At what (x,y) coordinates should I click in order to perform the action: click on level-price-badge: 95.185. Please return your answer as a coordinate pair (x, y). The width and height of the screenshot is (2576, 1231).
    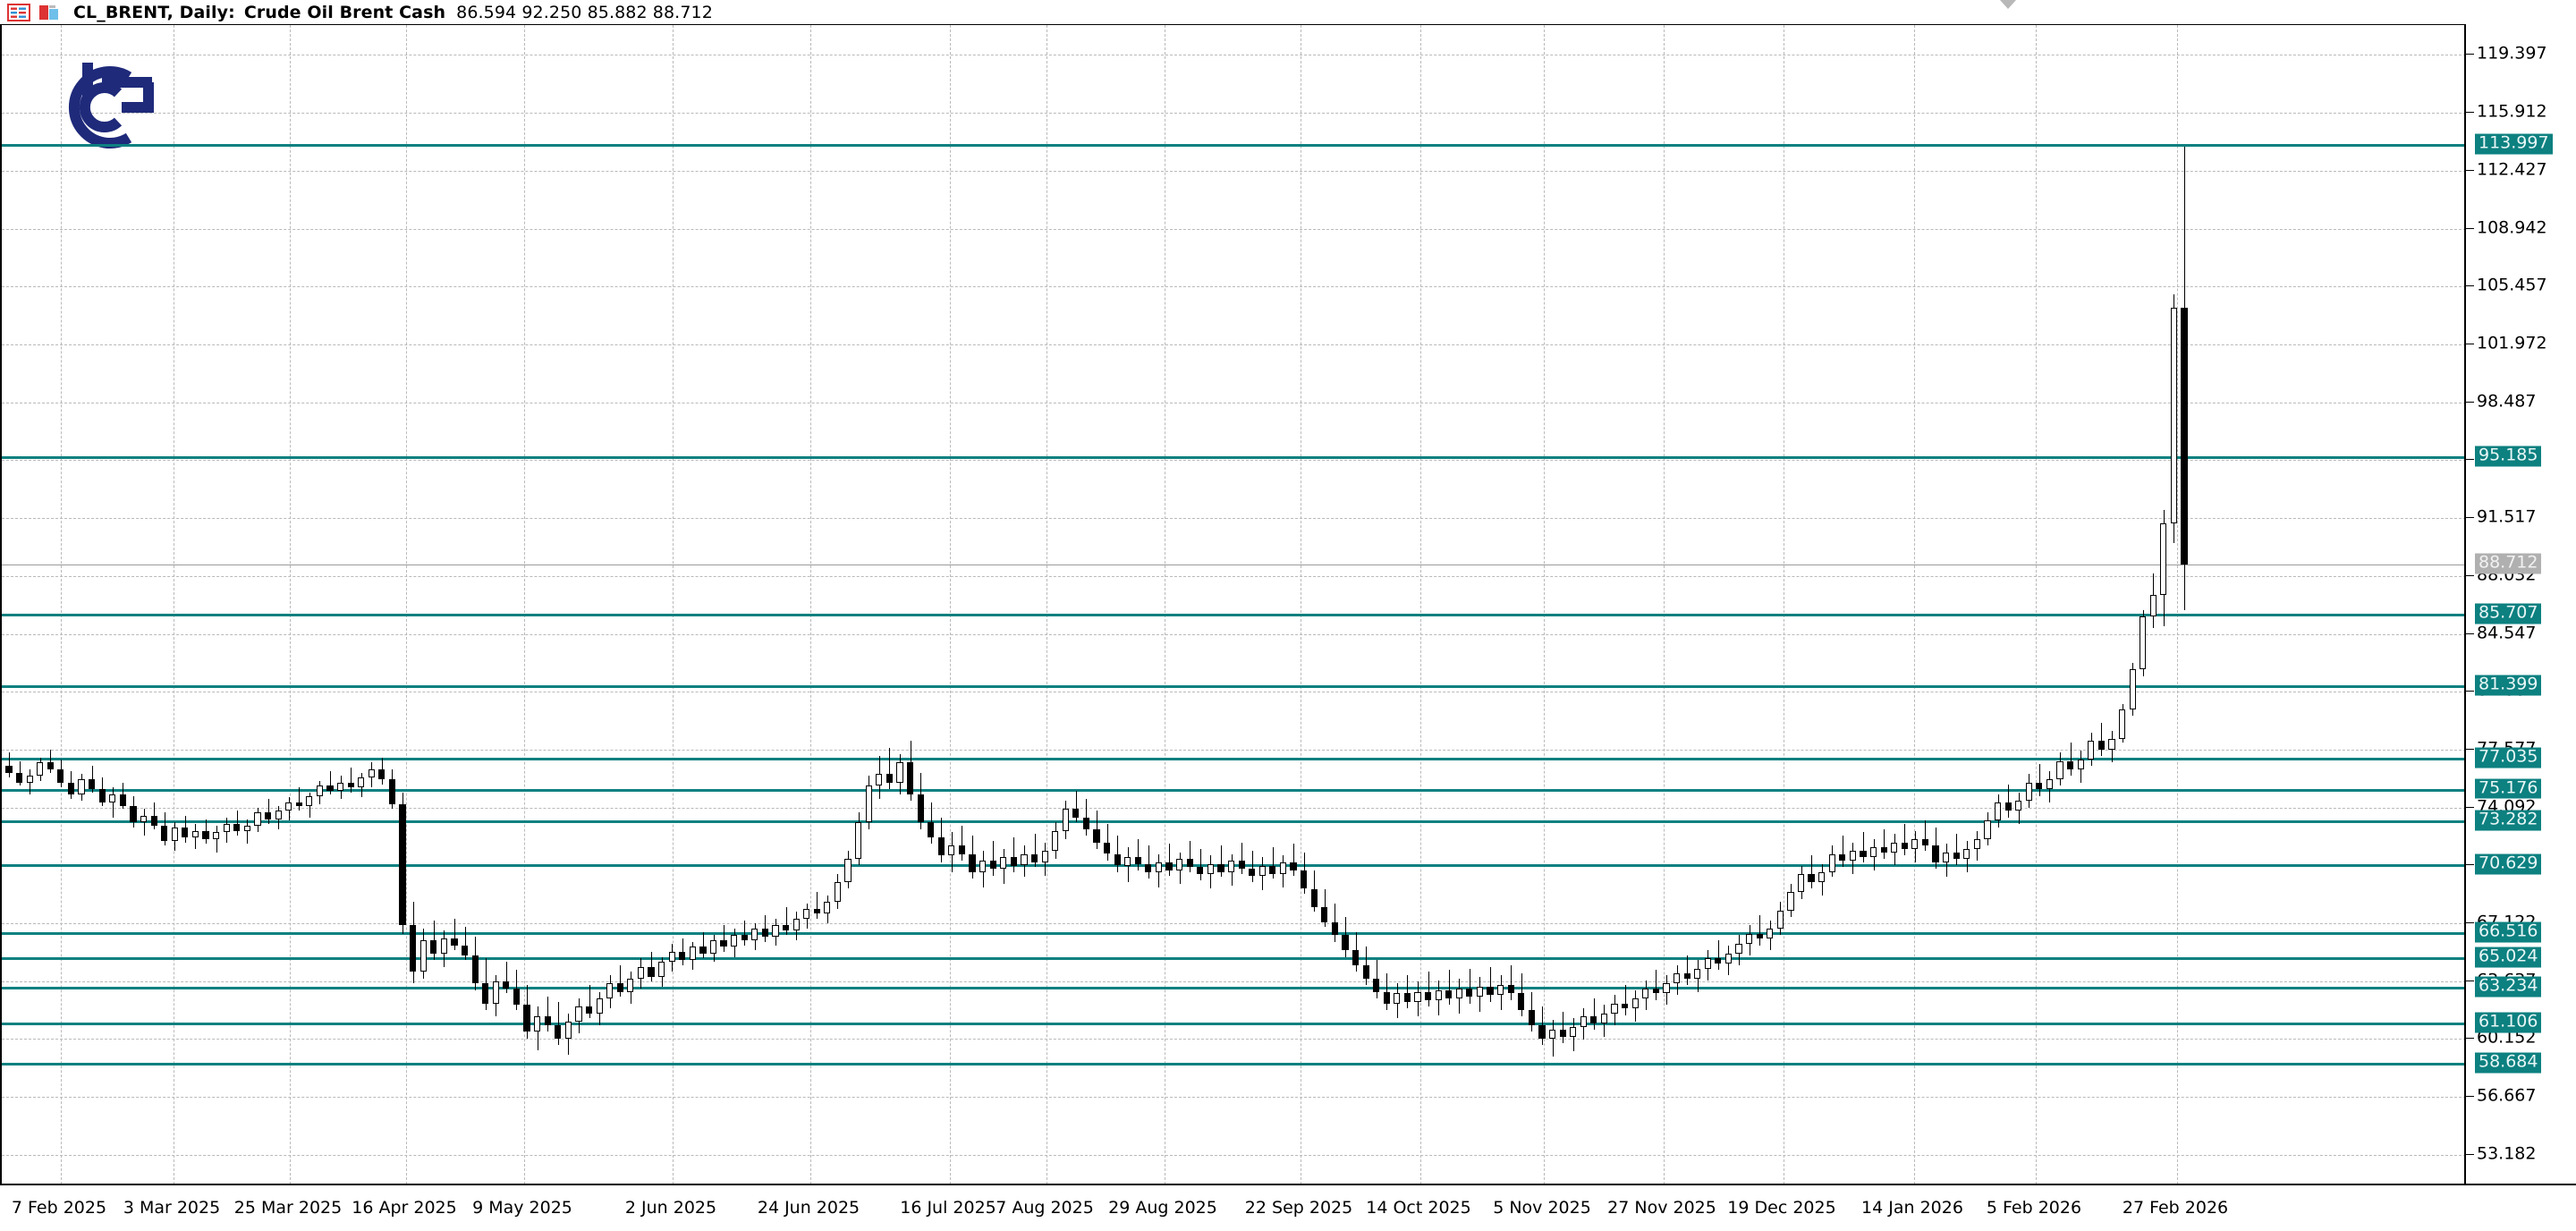
    Looking at the image, I should click on (2508, 456).